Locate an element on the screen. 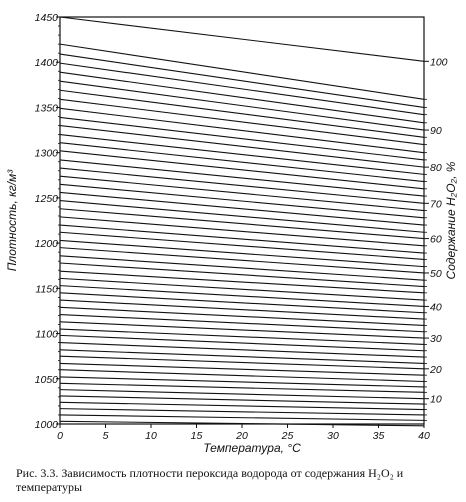  isoline-86-percent is located at coordinates (242, 122).